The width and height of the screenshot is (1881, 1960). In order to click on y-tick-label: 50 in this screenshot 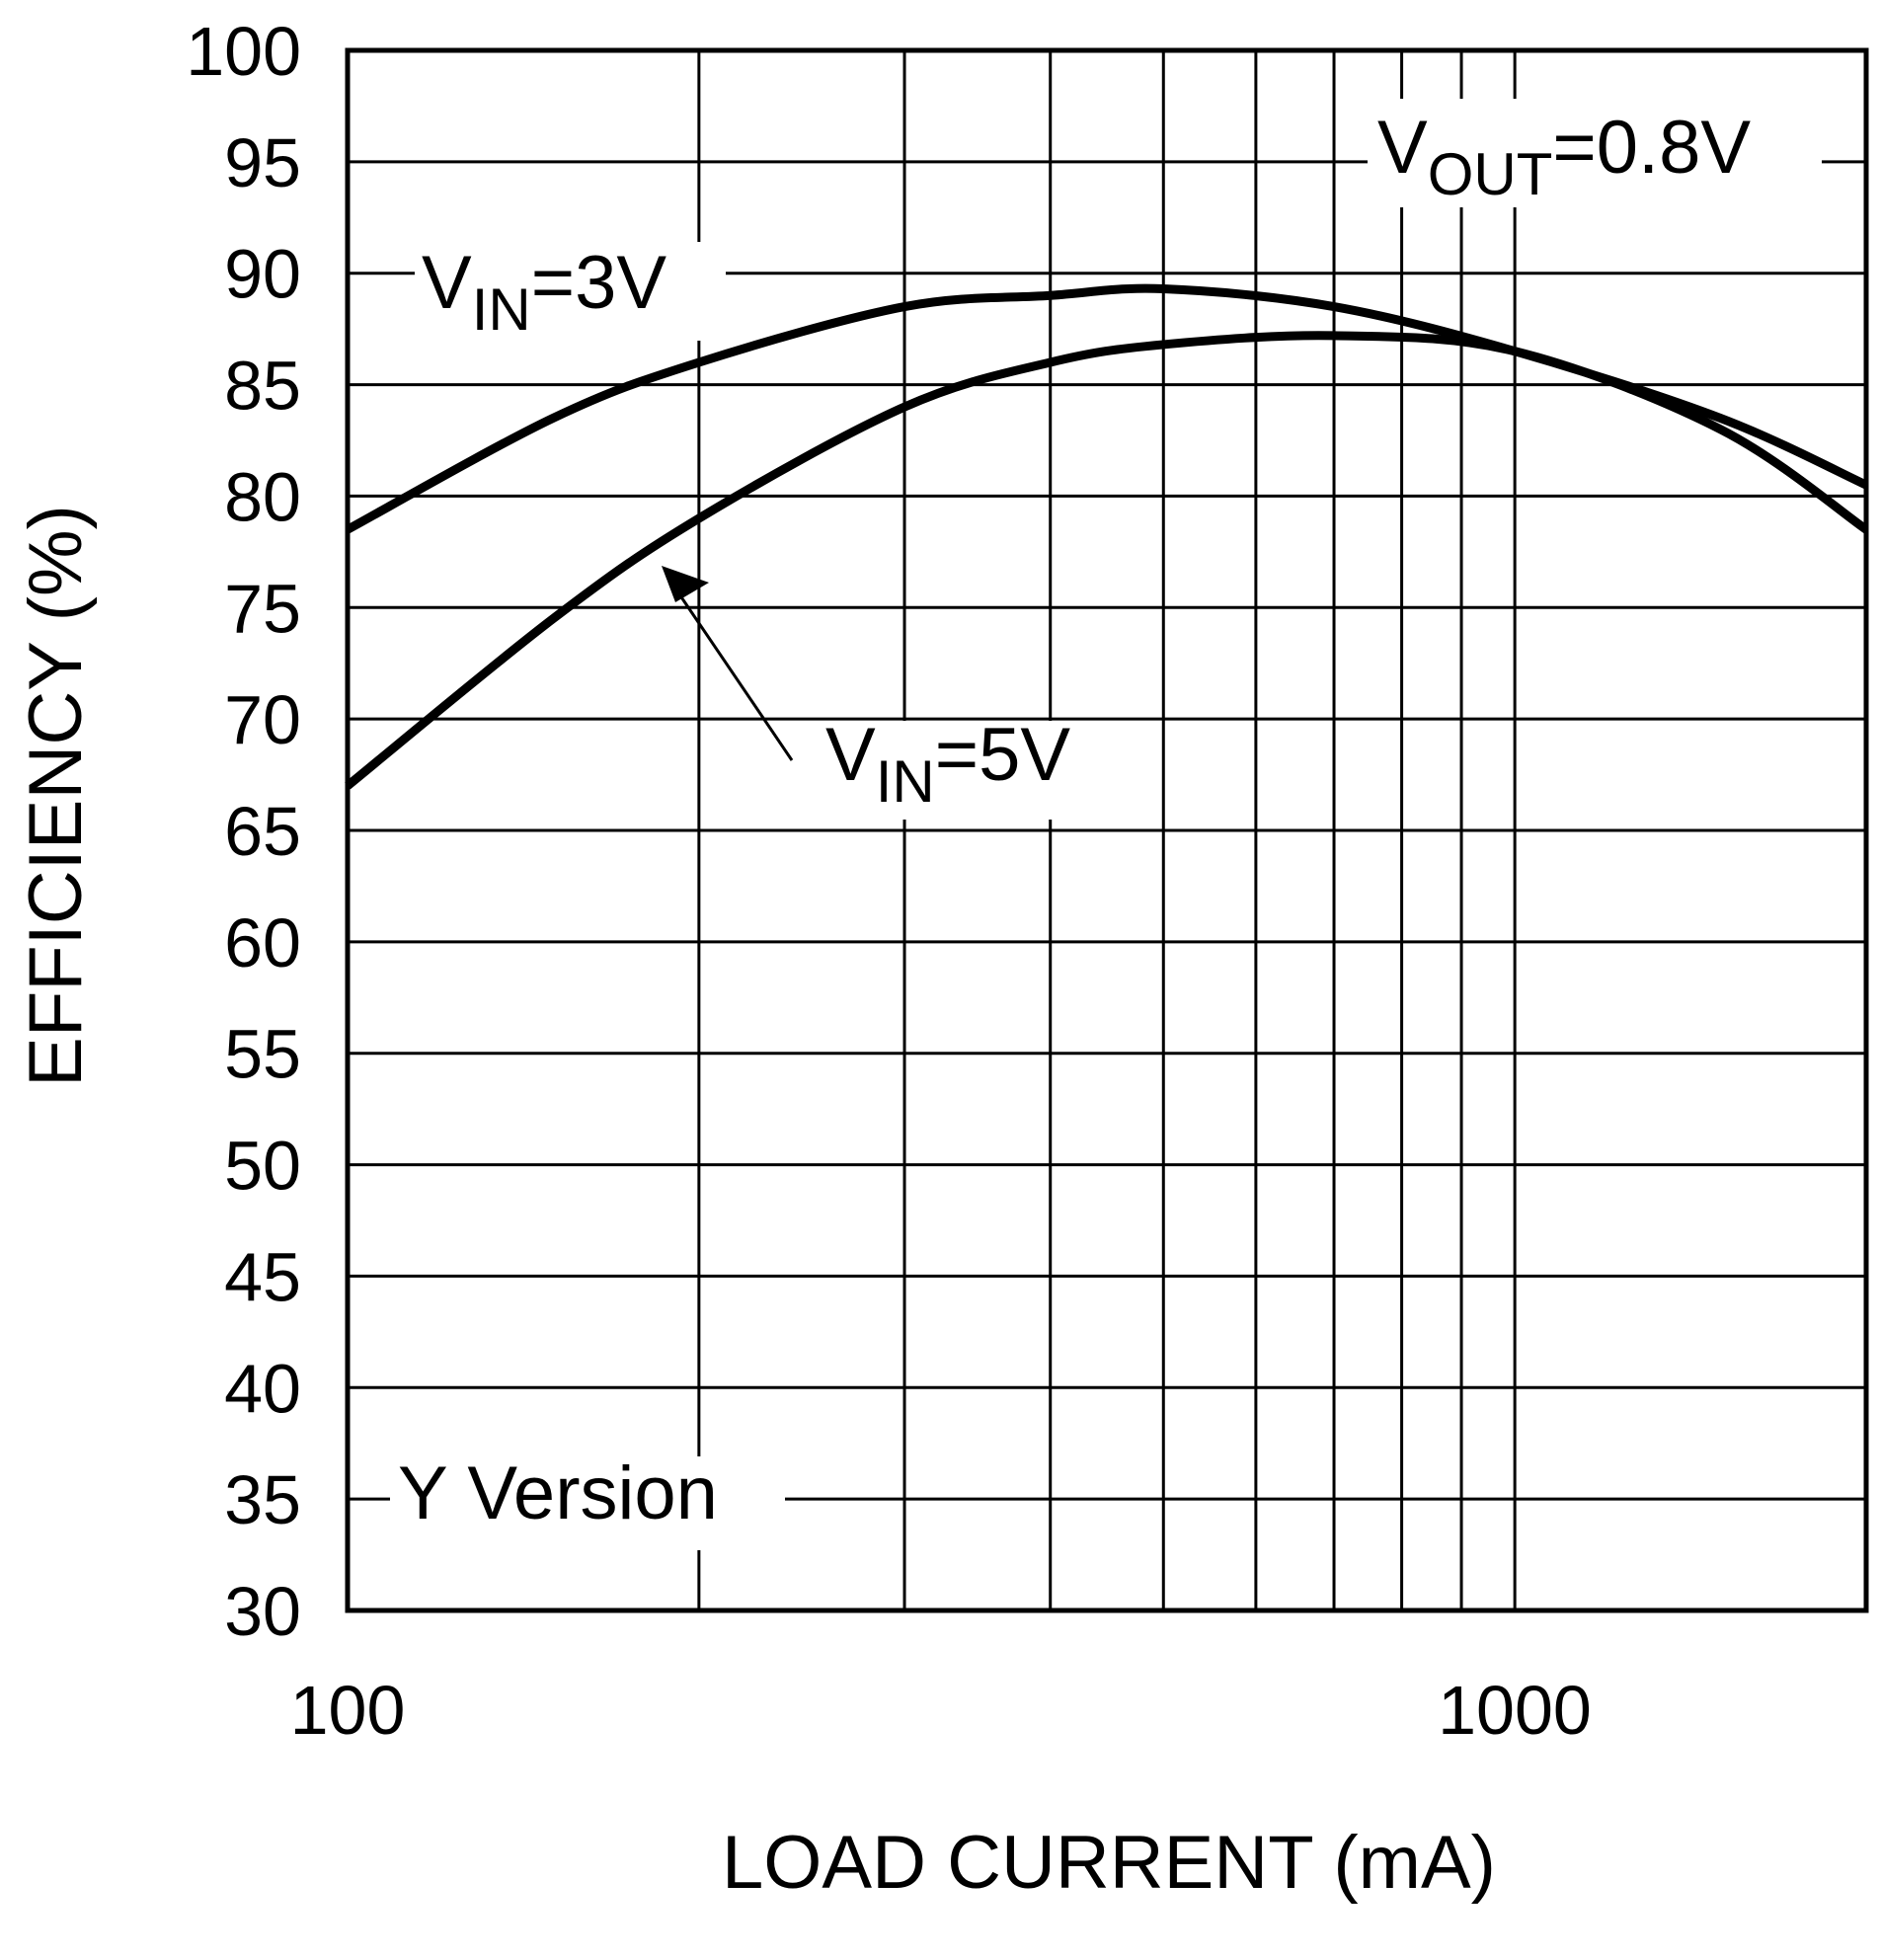, I will do `click(262, 1166)`.